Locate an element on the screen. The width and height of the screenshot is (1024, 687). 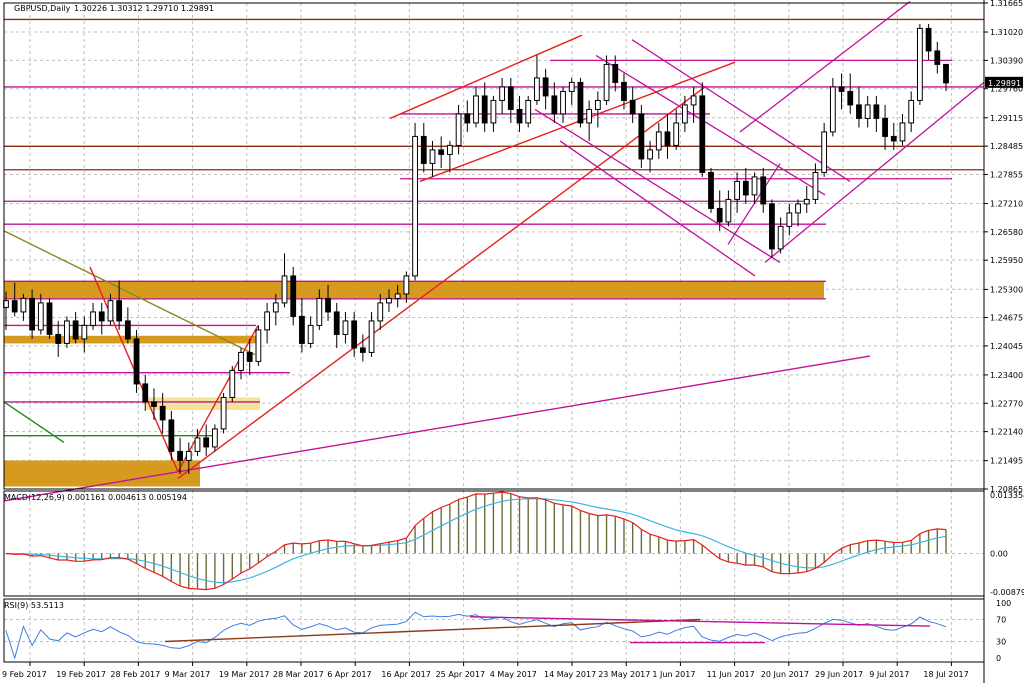
price-tick-label: 1.27855 is located at coordinates (1006, 174).